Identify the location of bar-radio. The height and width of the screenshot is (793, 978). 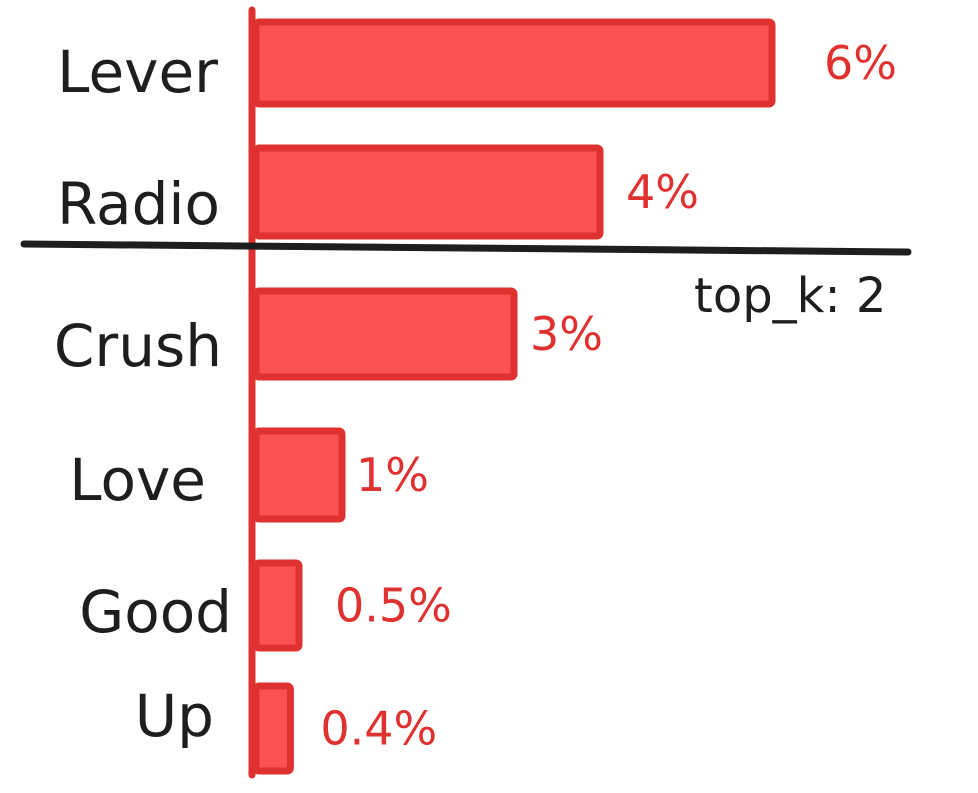
(428, 192).